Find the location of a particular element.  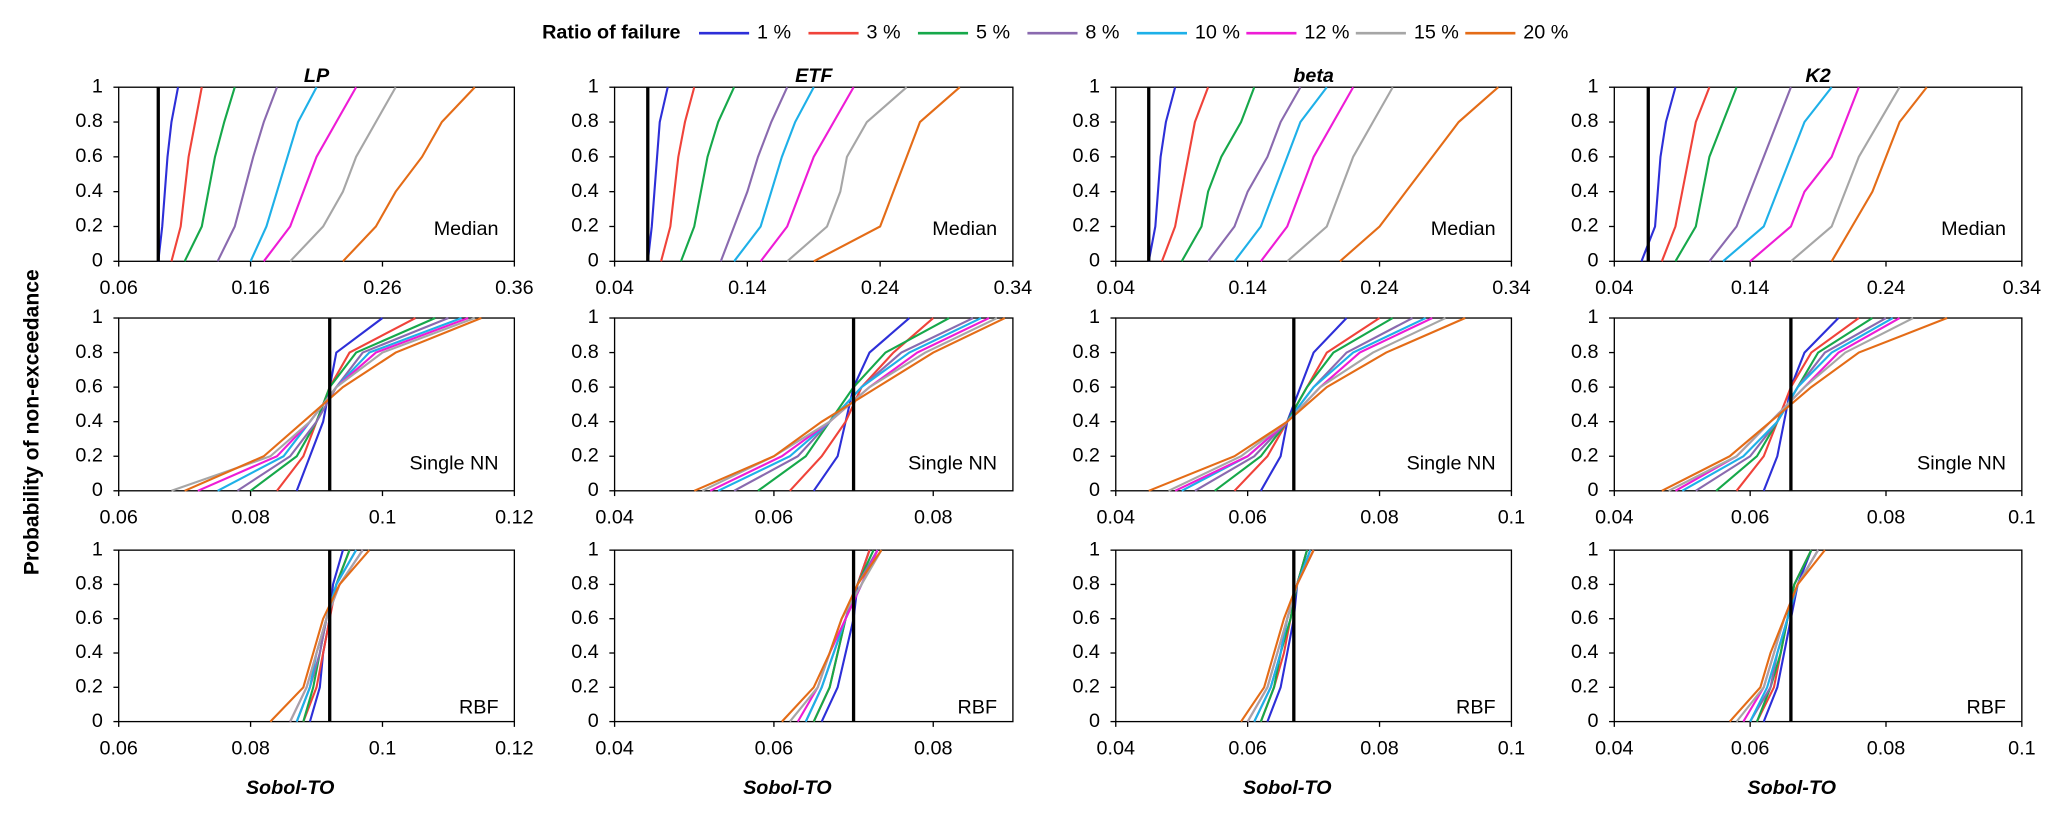

legend-label: 12 % is located at coordinates (1326, 32).